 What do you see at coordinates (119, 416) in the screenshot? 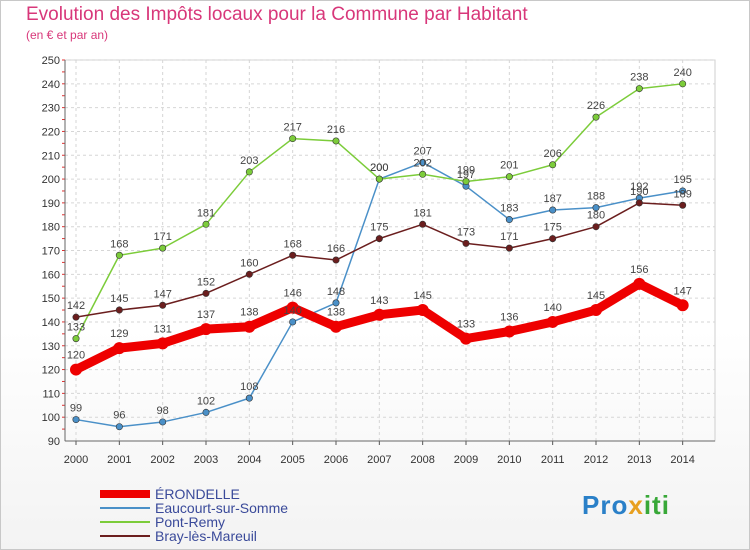
I see `data-label: 96` at bounding box center [119, 416].